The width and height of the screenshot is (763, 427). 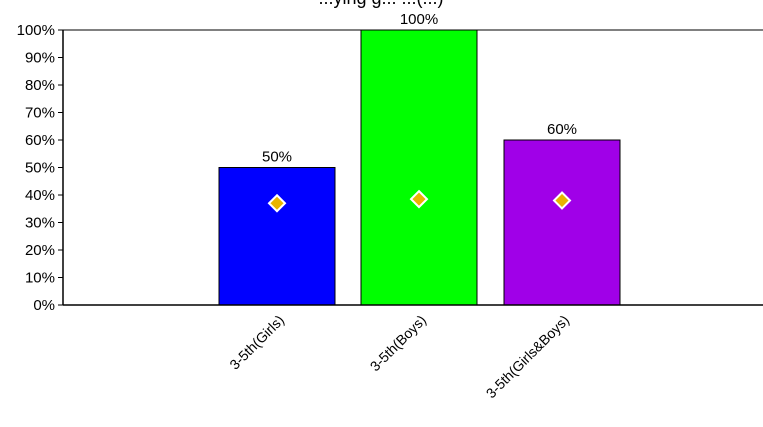 I want to click on category-label: 3-5th(Girls), so click(x=256, y=342).